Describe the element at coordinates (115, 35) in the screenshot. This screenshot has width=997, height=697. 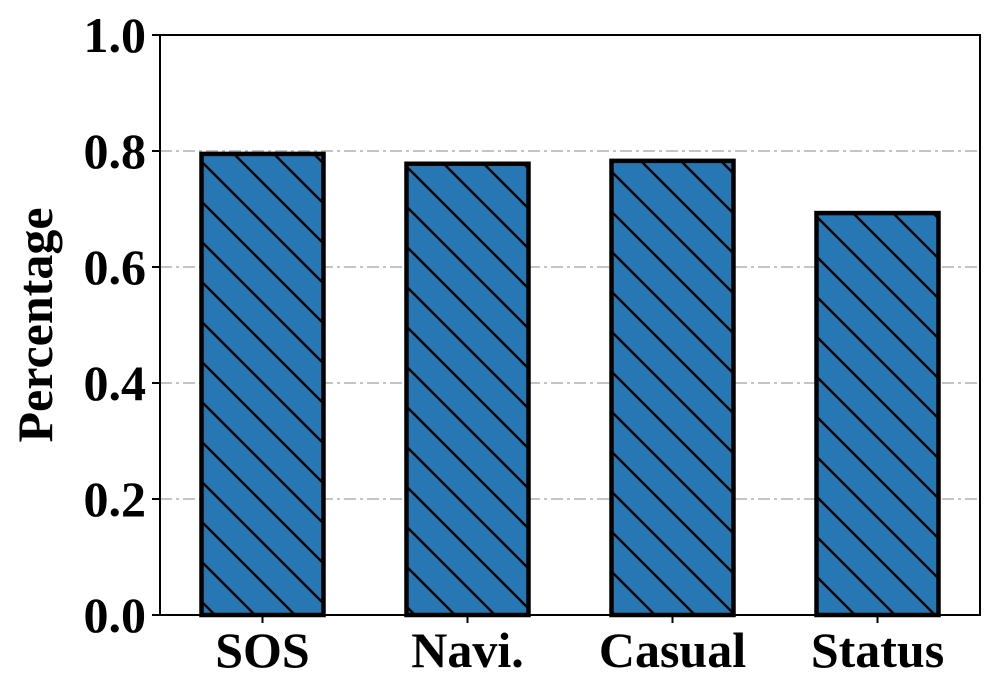
I see `y-tick-label: 1.0` at that location.